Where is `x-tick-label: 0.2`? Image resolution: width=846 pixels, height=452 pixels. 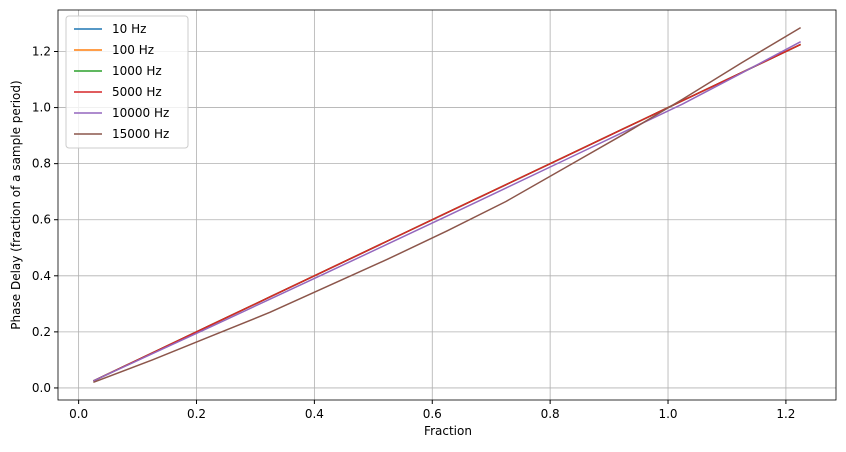
x-tick-label: 0.2 is located at coordinates (196, 414).